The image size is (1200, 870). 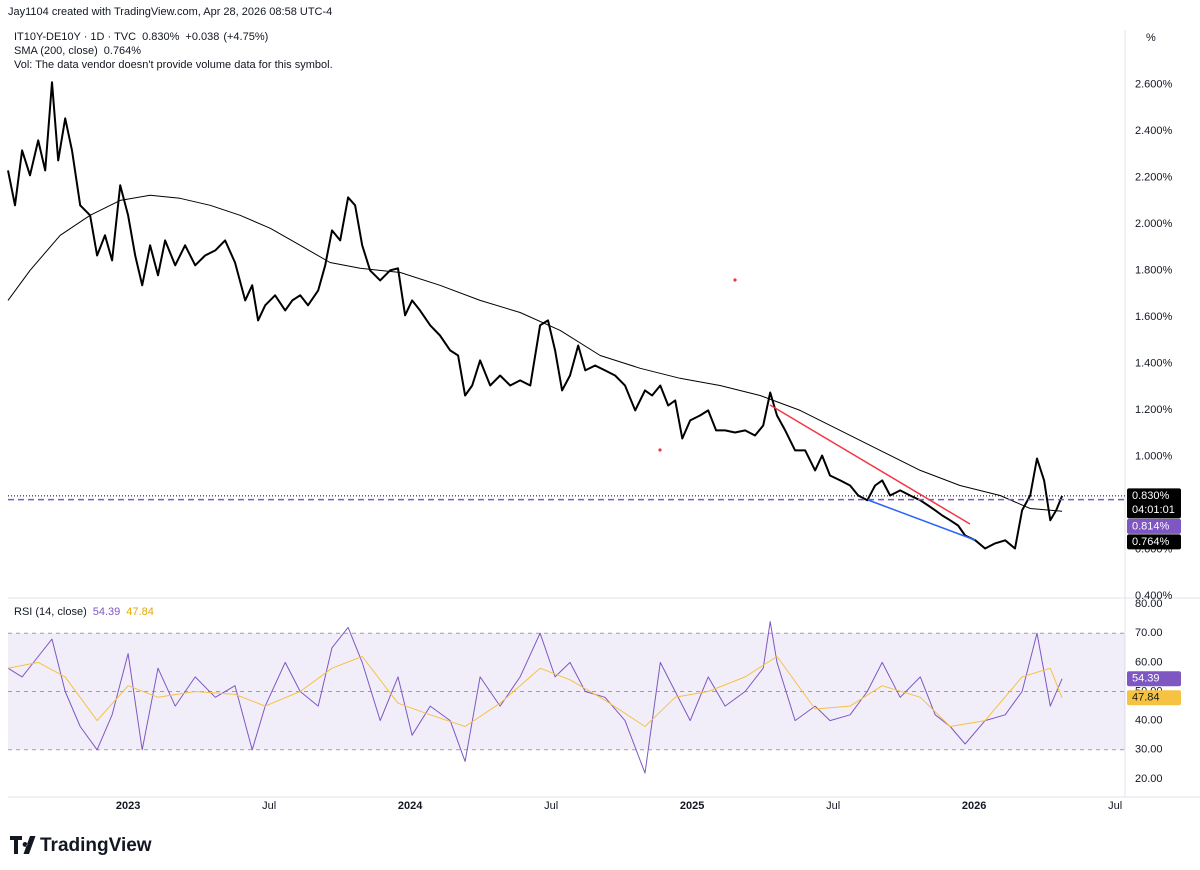 What do you see at coordinates (128, 806) in the screenshot?
I see `x-tick-label: 2023` at bounding box center [128, 806].